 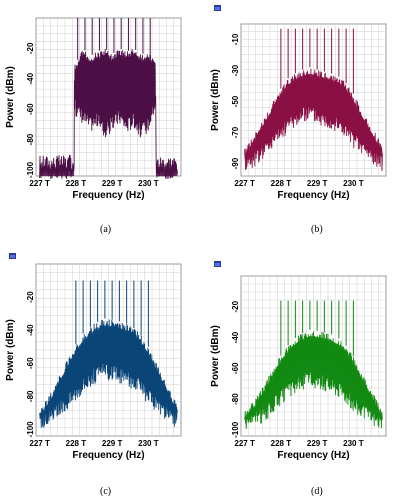 I want to click on y-tick-label: -90, so click(x=235, y=163).